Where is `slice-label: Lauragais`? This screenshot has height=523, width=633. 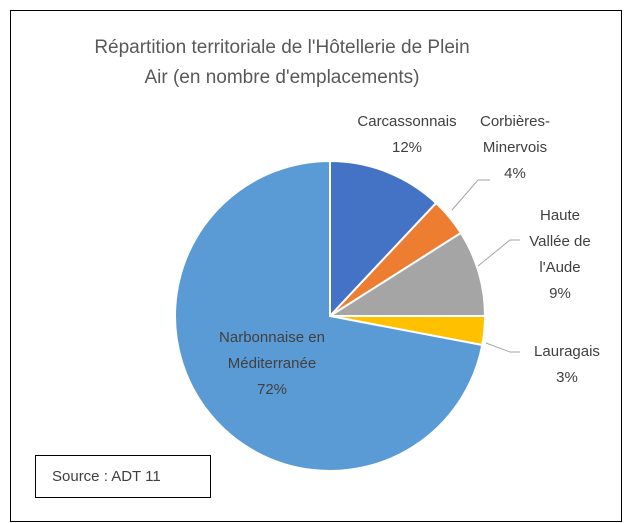
slice-label: Lauragais is located at coordinates (567, 351).